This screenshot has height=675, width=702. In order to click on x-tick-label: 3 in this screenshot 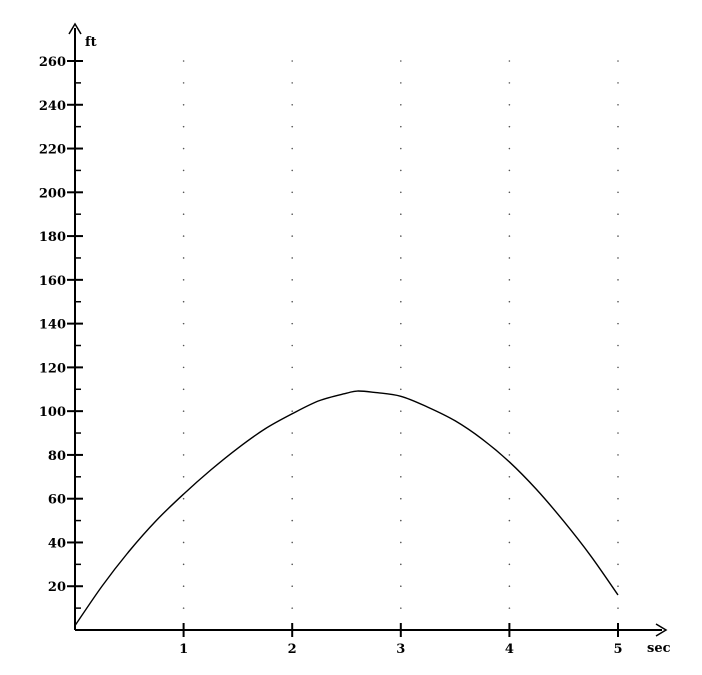, I will do `click(400, 649)`.